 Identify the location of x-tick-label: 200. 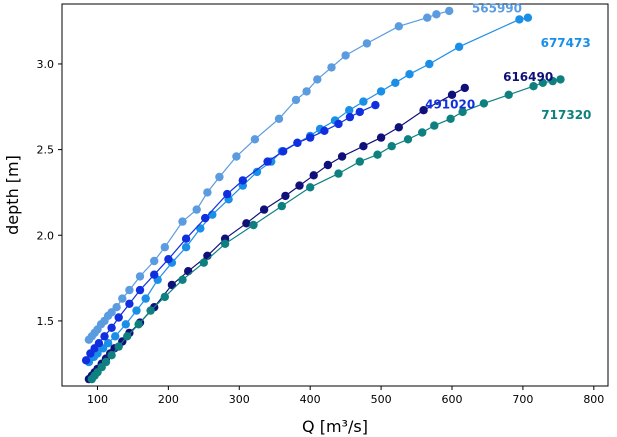
(168, 399).